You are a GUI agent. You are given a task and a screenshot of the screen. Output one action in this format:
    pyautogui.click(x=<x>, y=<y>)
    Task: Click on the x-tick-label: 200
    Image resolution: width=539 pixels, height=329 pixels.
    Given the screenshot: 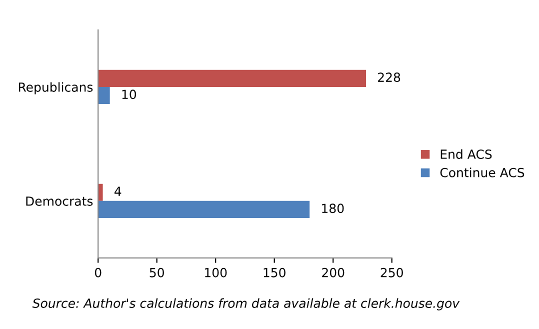 What is the action you would take?
    pyautogui.click(x=333, y=273)
    